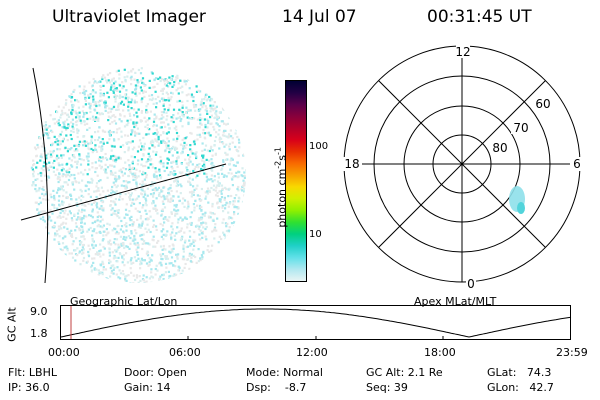 Image resolution: width=600 pixels, height=400 pixels. I want to click on colorbar-gradient, so click(296, 181).